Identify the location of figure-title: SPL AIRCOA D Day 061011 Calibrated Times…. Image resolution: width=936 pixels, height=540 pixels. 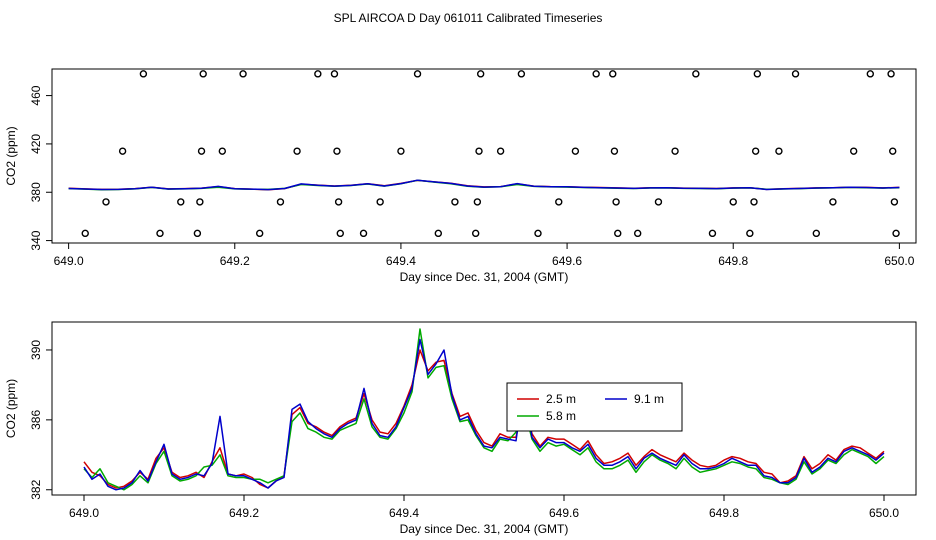
(468, 18).